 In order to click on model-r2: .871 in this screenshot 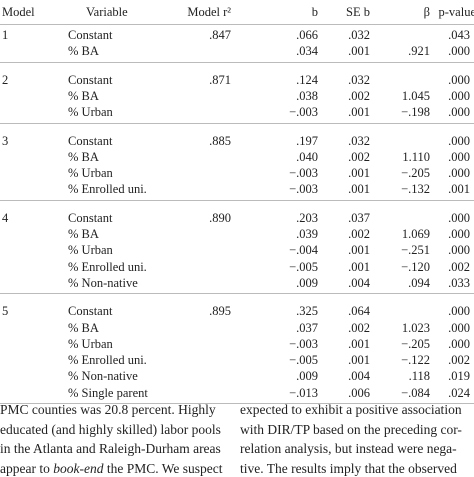, I will do `click(220, 79)`.